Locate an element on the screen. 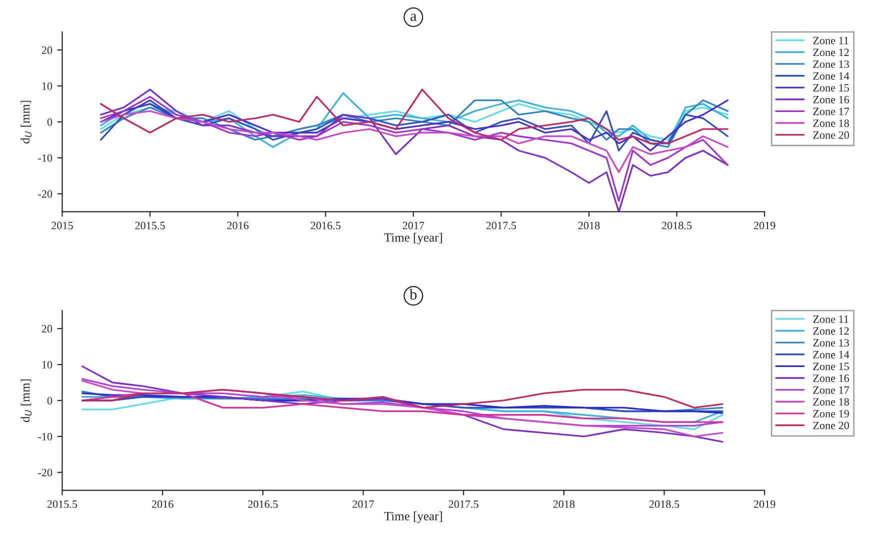 The image size is (889, 533). chart-title: a is located at coordinates (413, 18).